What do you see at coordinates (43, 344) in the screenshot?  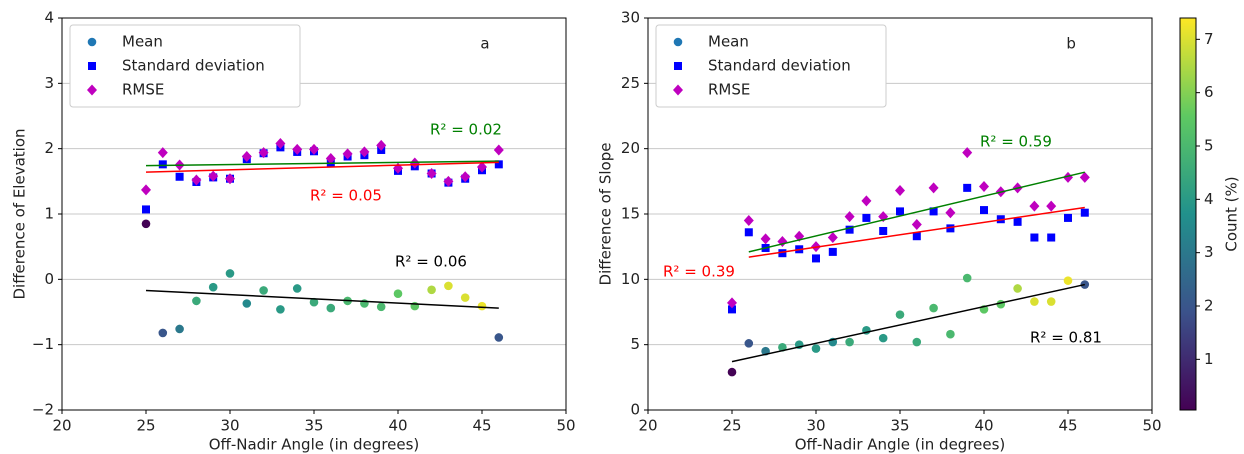 I see `y-tick-label: −1` at bounding box center [43, 344].